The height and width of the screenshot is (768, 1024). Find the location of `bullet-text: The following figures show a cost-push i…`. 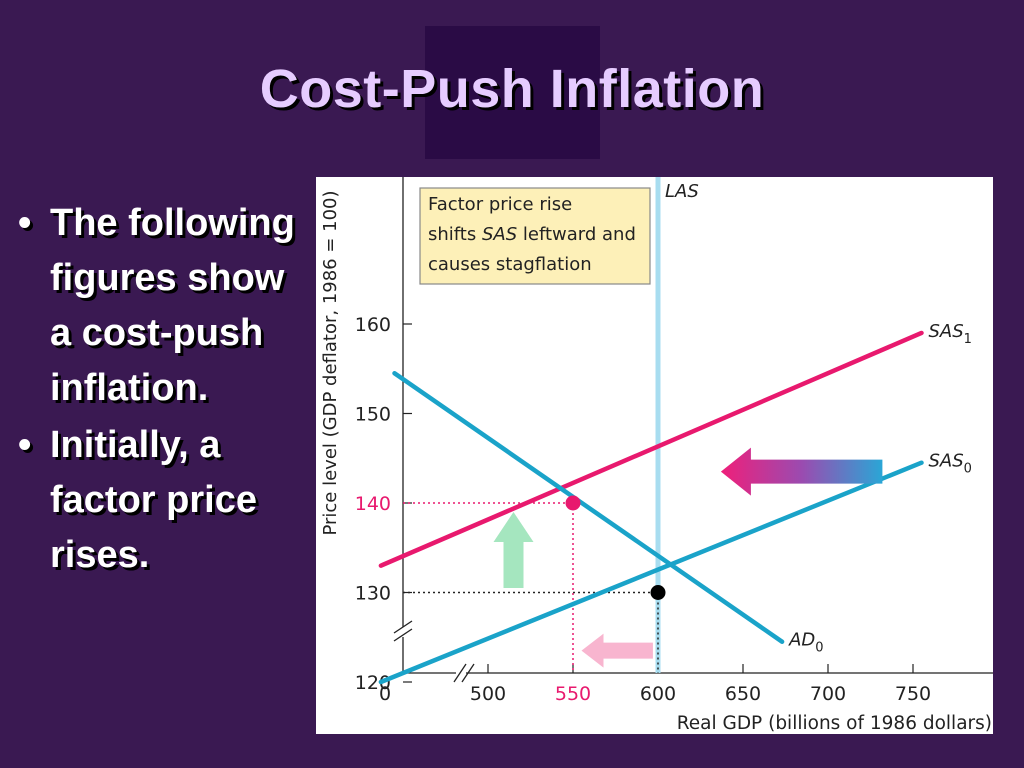

bullet-text: The following figures show a cost-push i… is located at coordinates (172, 305).